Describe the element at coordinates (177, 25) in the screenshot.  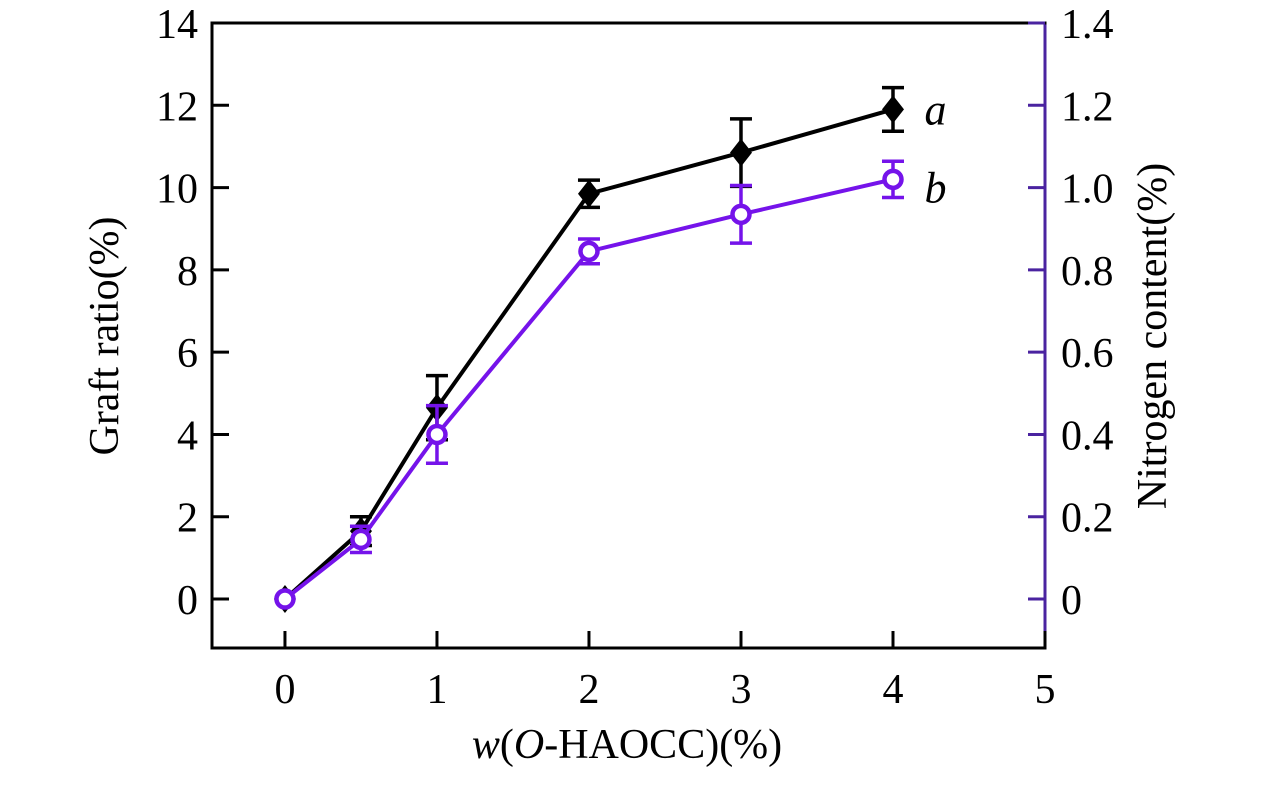
I see `left-tick-label: 14` at that location.